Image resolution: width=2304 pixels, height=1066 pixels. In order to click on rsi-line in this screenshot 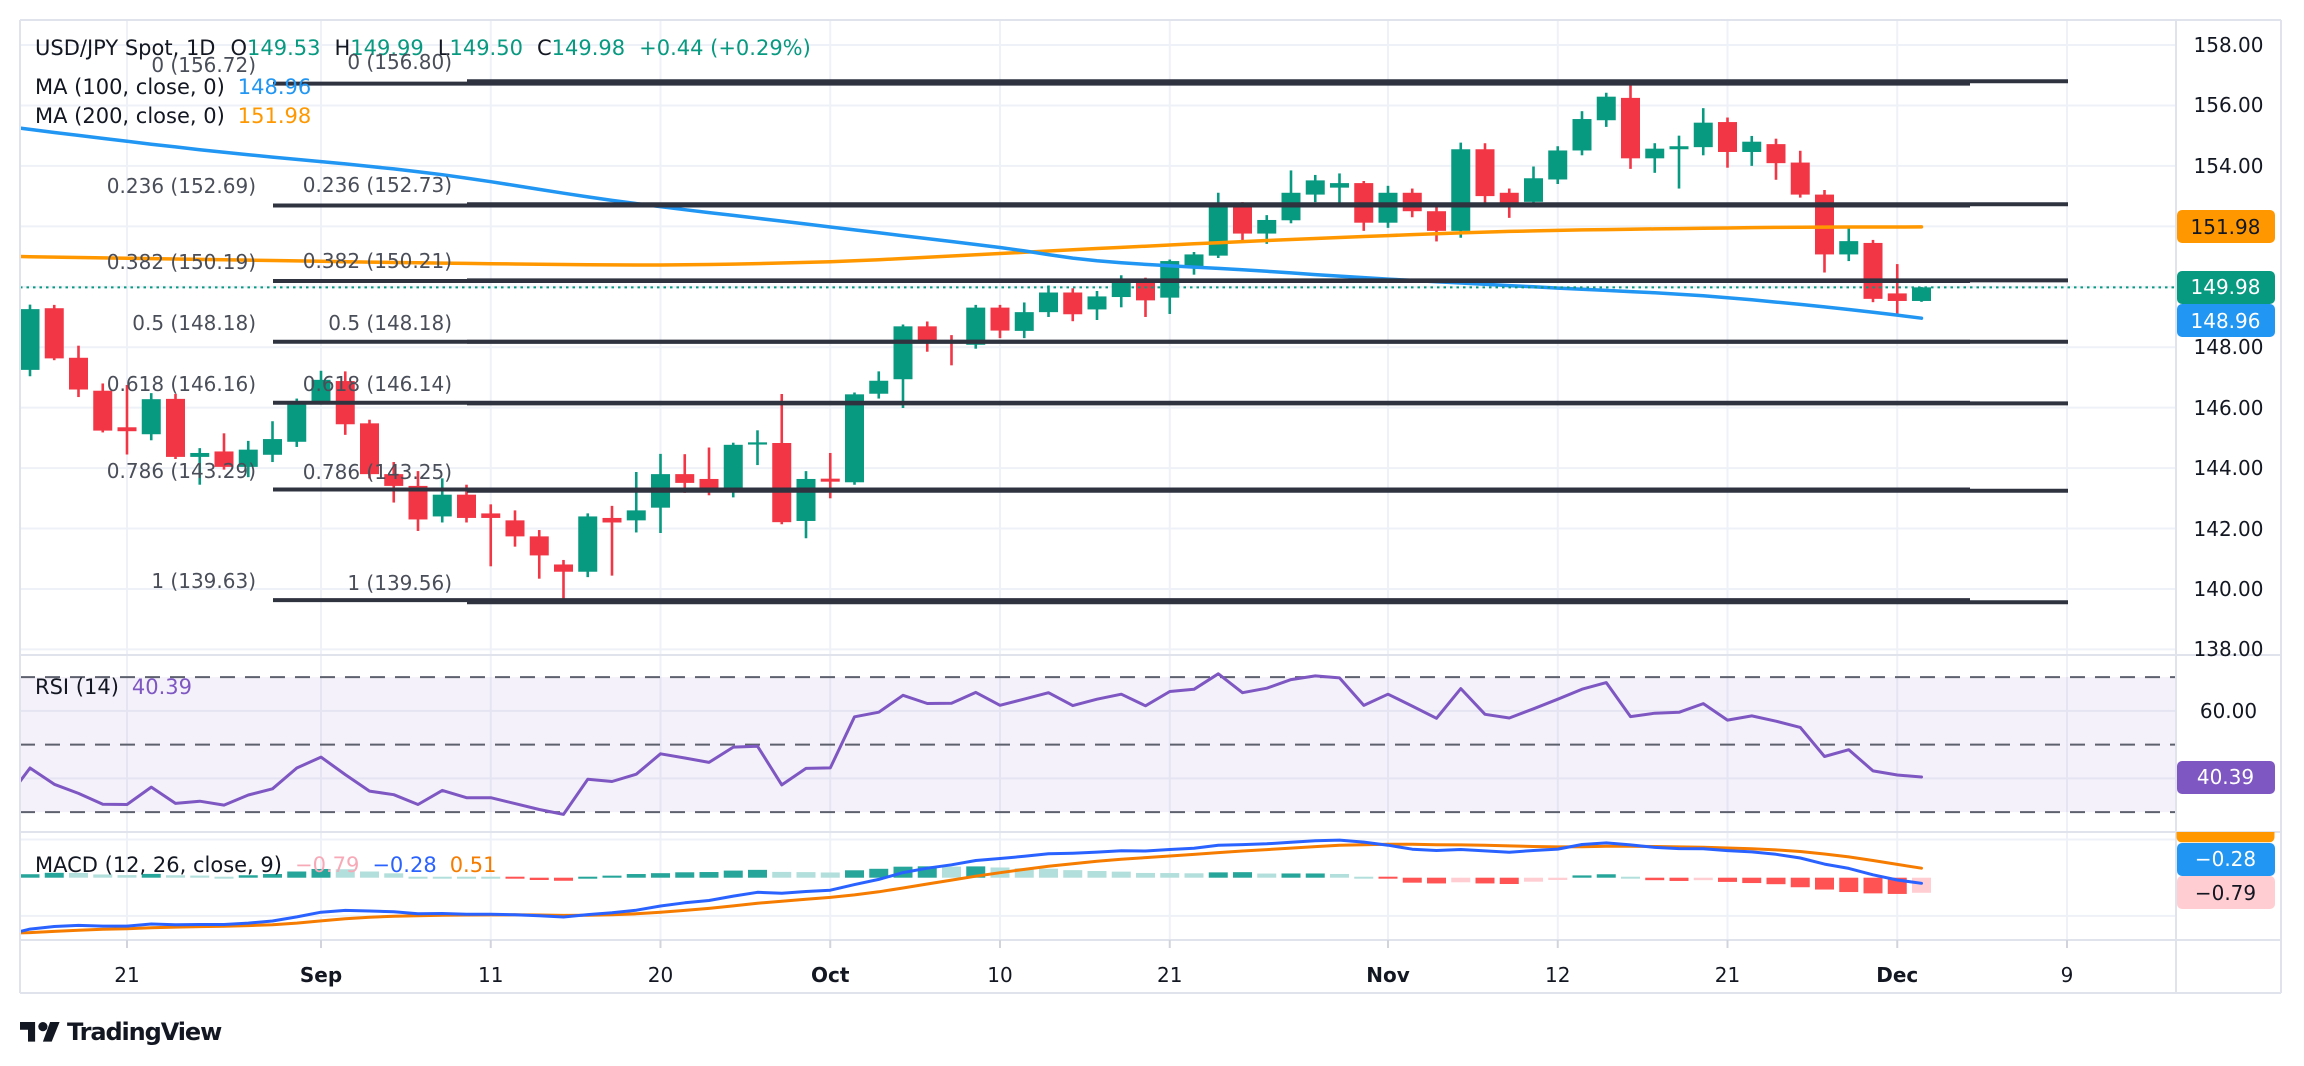, I will do `click(971, 744)`.